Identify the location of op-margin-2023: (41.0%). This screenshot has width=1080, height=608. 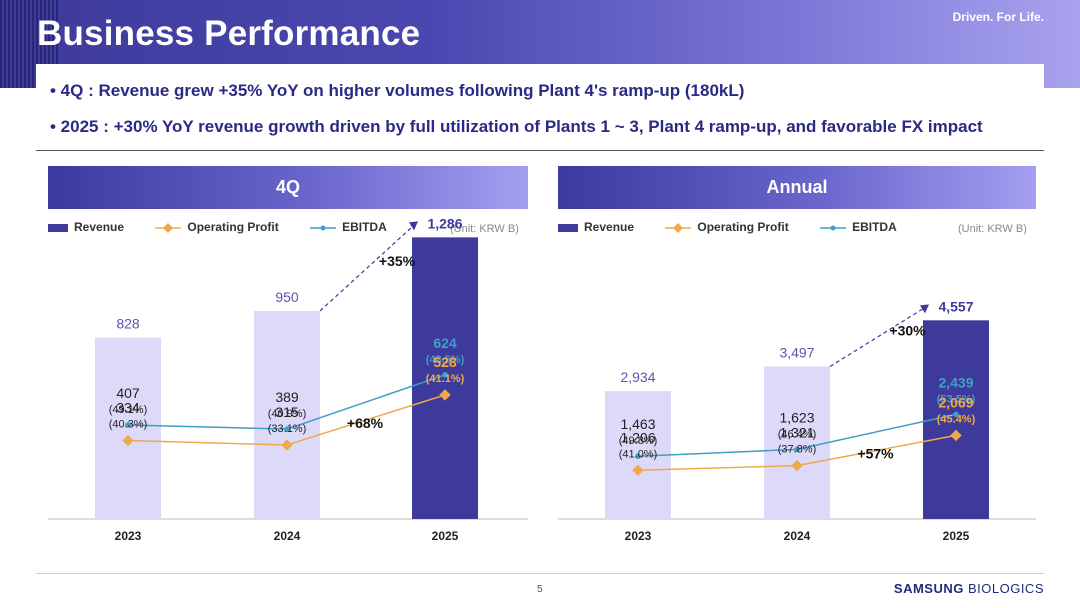
(638, 454).